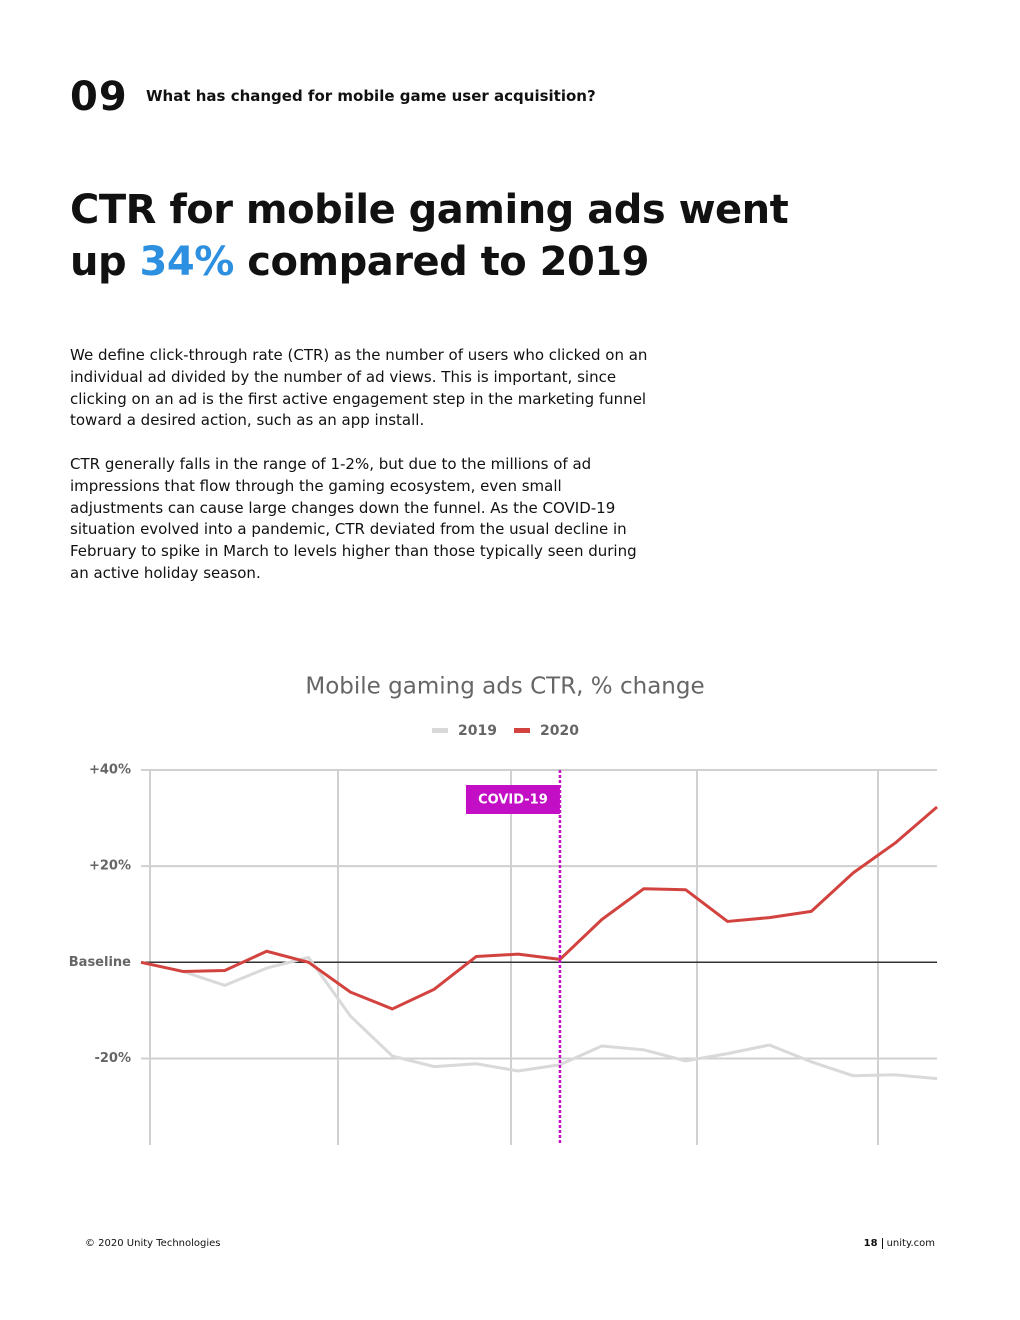 This screenshot has height=1320, width=1020. What do you see at coordinates (100, 962) in the screenshot?
I see `y-tick-label: Baseline` at bounding box center [100, 962].